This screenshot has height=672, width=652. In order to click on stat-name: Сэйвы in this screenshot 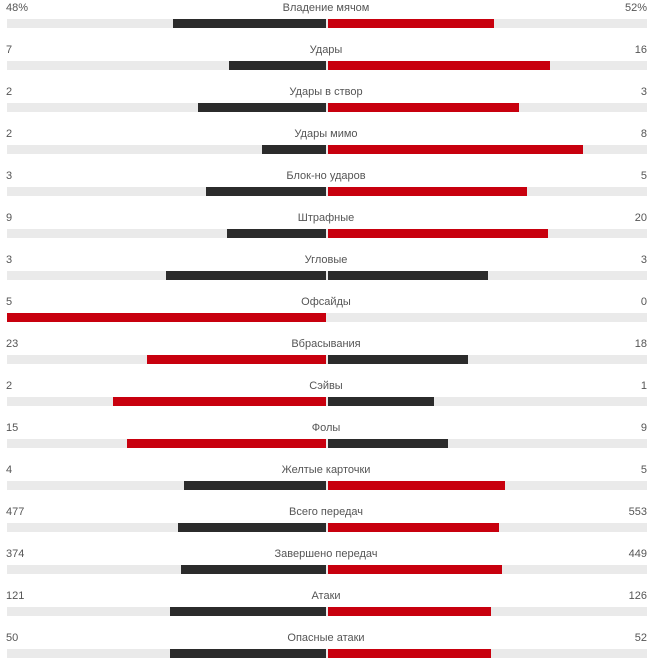, I will do `click(326, 386)`.